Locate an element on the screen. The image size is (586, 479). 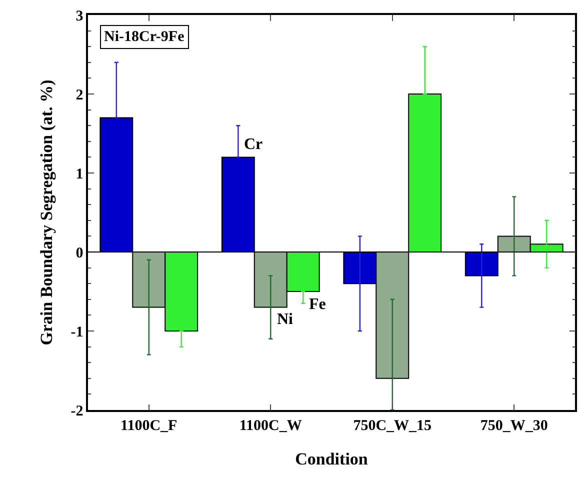
x-tick-label: 750C_W_15 is located at coordinates (392, 426).